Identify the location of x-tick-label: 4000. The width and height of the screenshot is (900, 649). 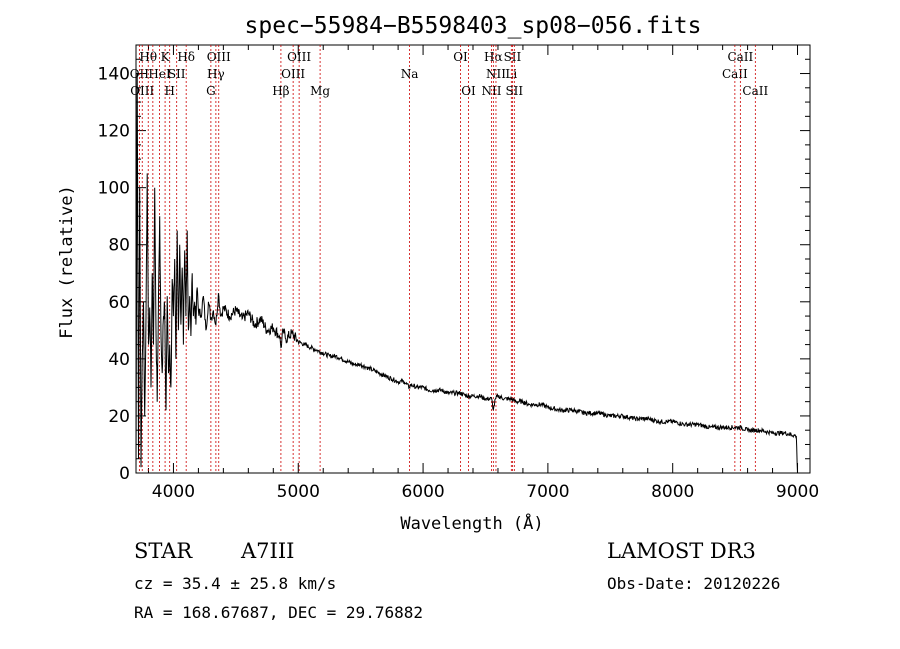
(173, 492).